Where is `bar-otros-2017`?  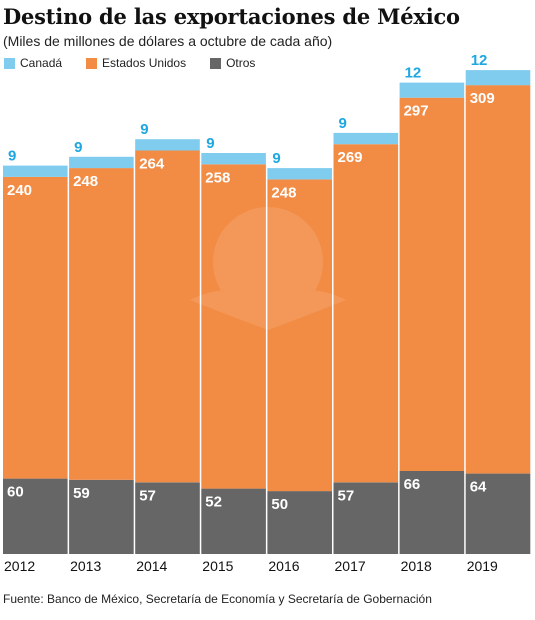
bar-otros-2017 is located at coordinates (366, 518).